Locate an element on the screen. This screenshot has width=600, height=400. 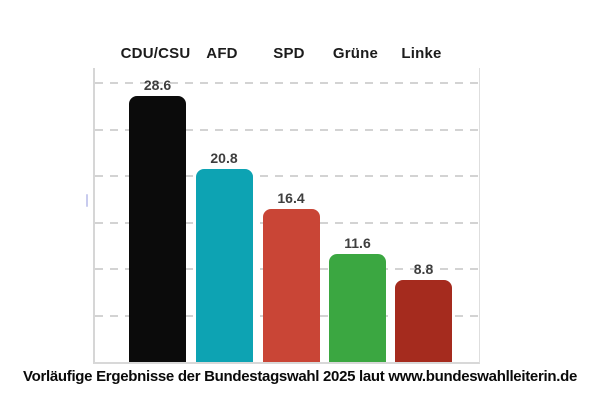
bar-cdu-csu is located at coordinates (157, 229).